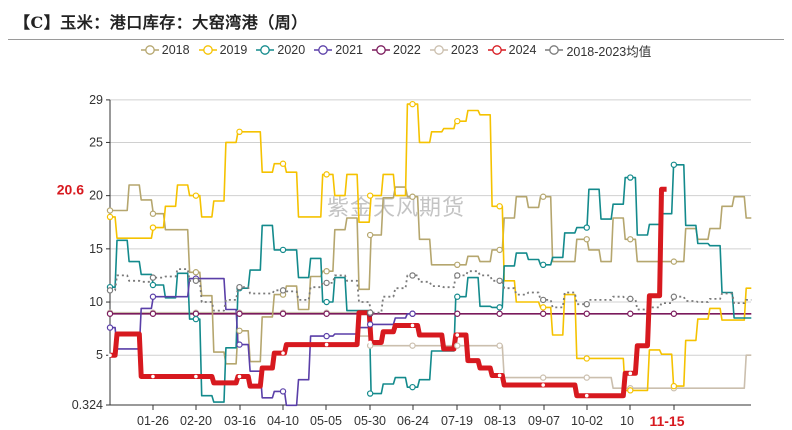  I want to click on legend-item-2023: 2023, so click(454, 50).